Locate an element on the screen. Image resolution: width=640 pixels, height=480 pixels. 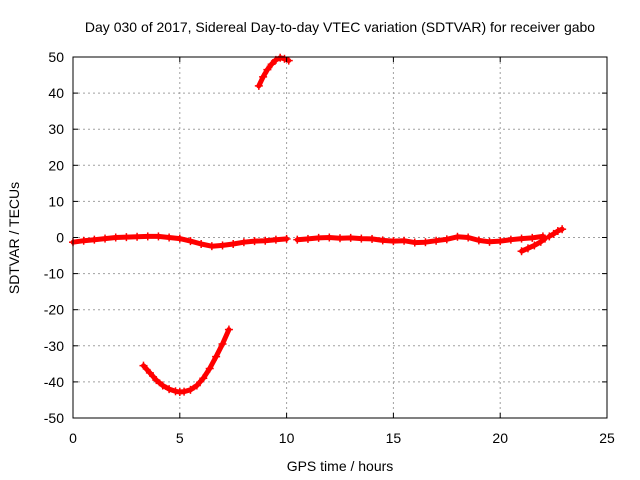
y-tick-label: -30 is located at coordinates (54, 346).